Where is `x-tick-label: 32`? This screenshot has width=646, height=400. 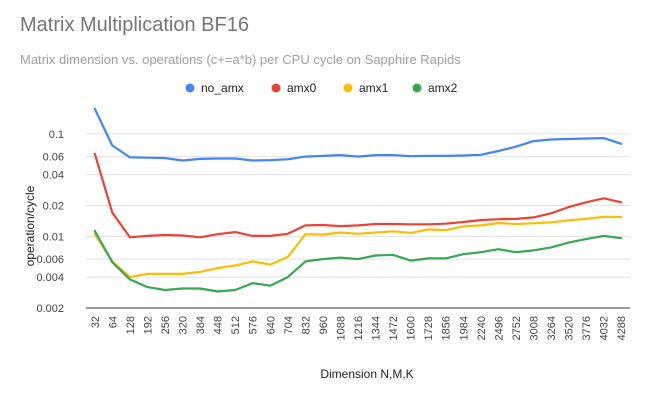 x-tick-label: 32 is located at coordinates (96, 322).